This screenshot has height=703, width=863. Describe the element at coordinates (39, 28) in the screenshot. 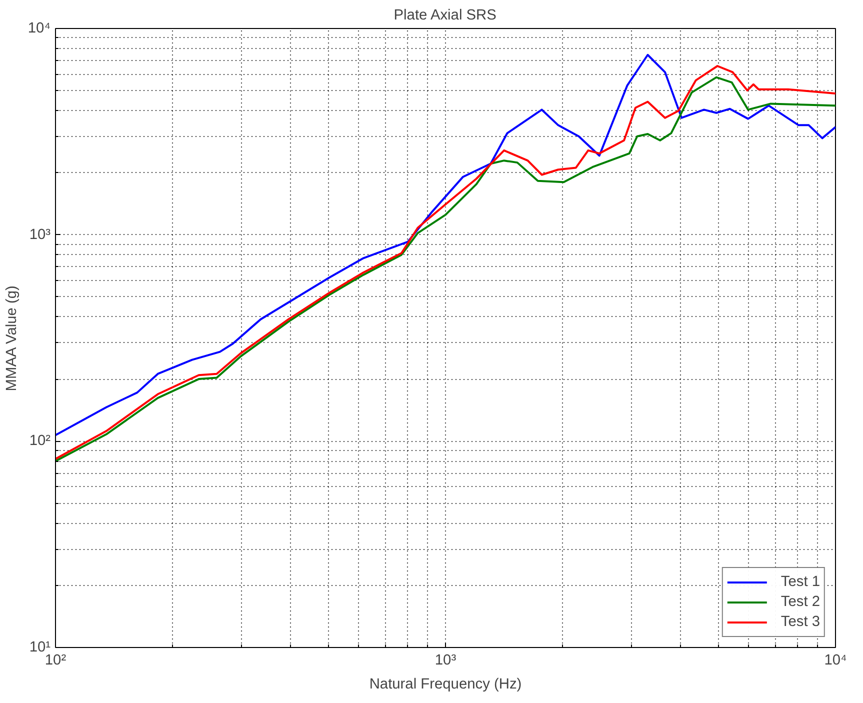

I see `y-tick-label: 10⁴` at that location.